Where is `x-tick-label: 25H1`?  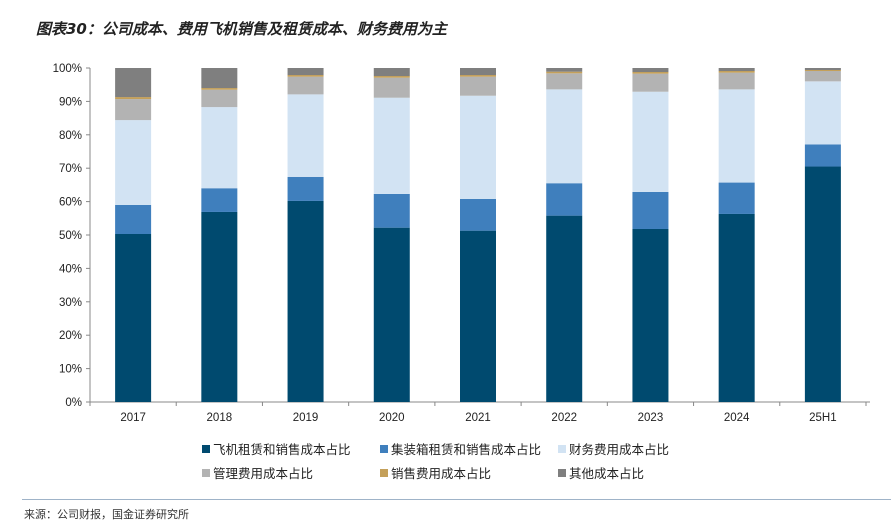 x-tick-label: 25H1 is located at coordinates (823, 418).